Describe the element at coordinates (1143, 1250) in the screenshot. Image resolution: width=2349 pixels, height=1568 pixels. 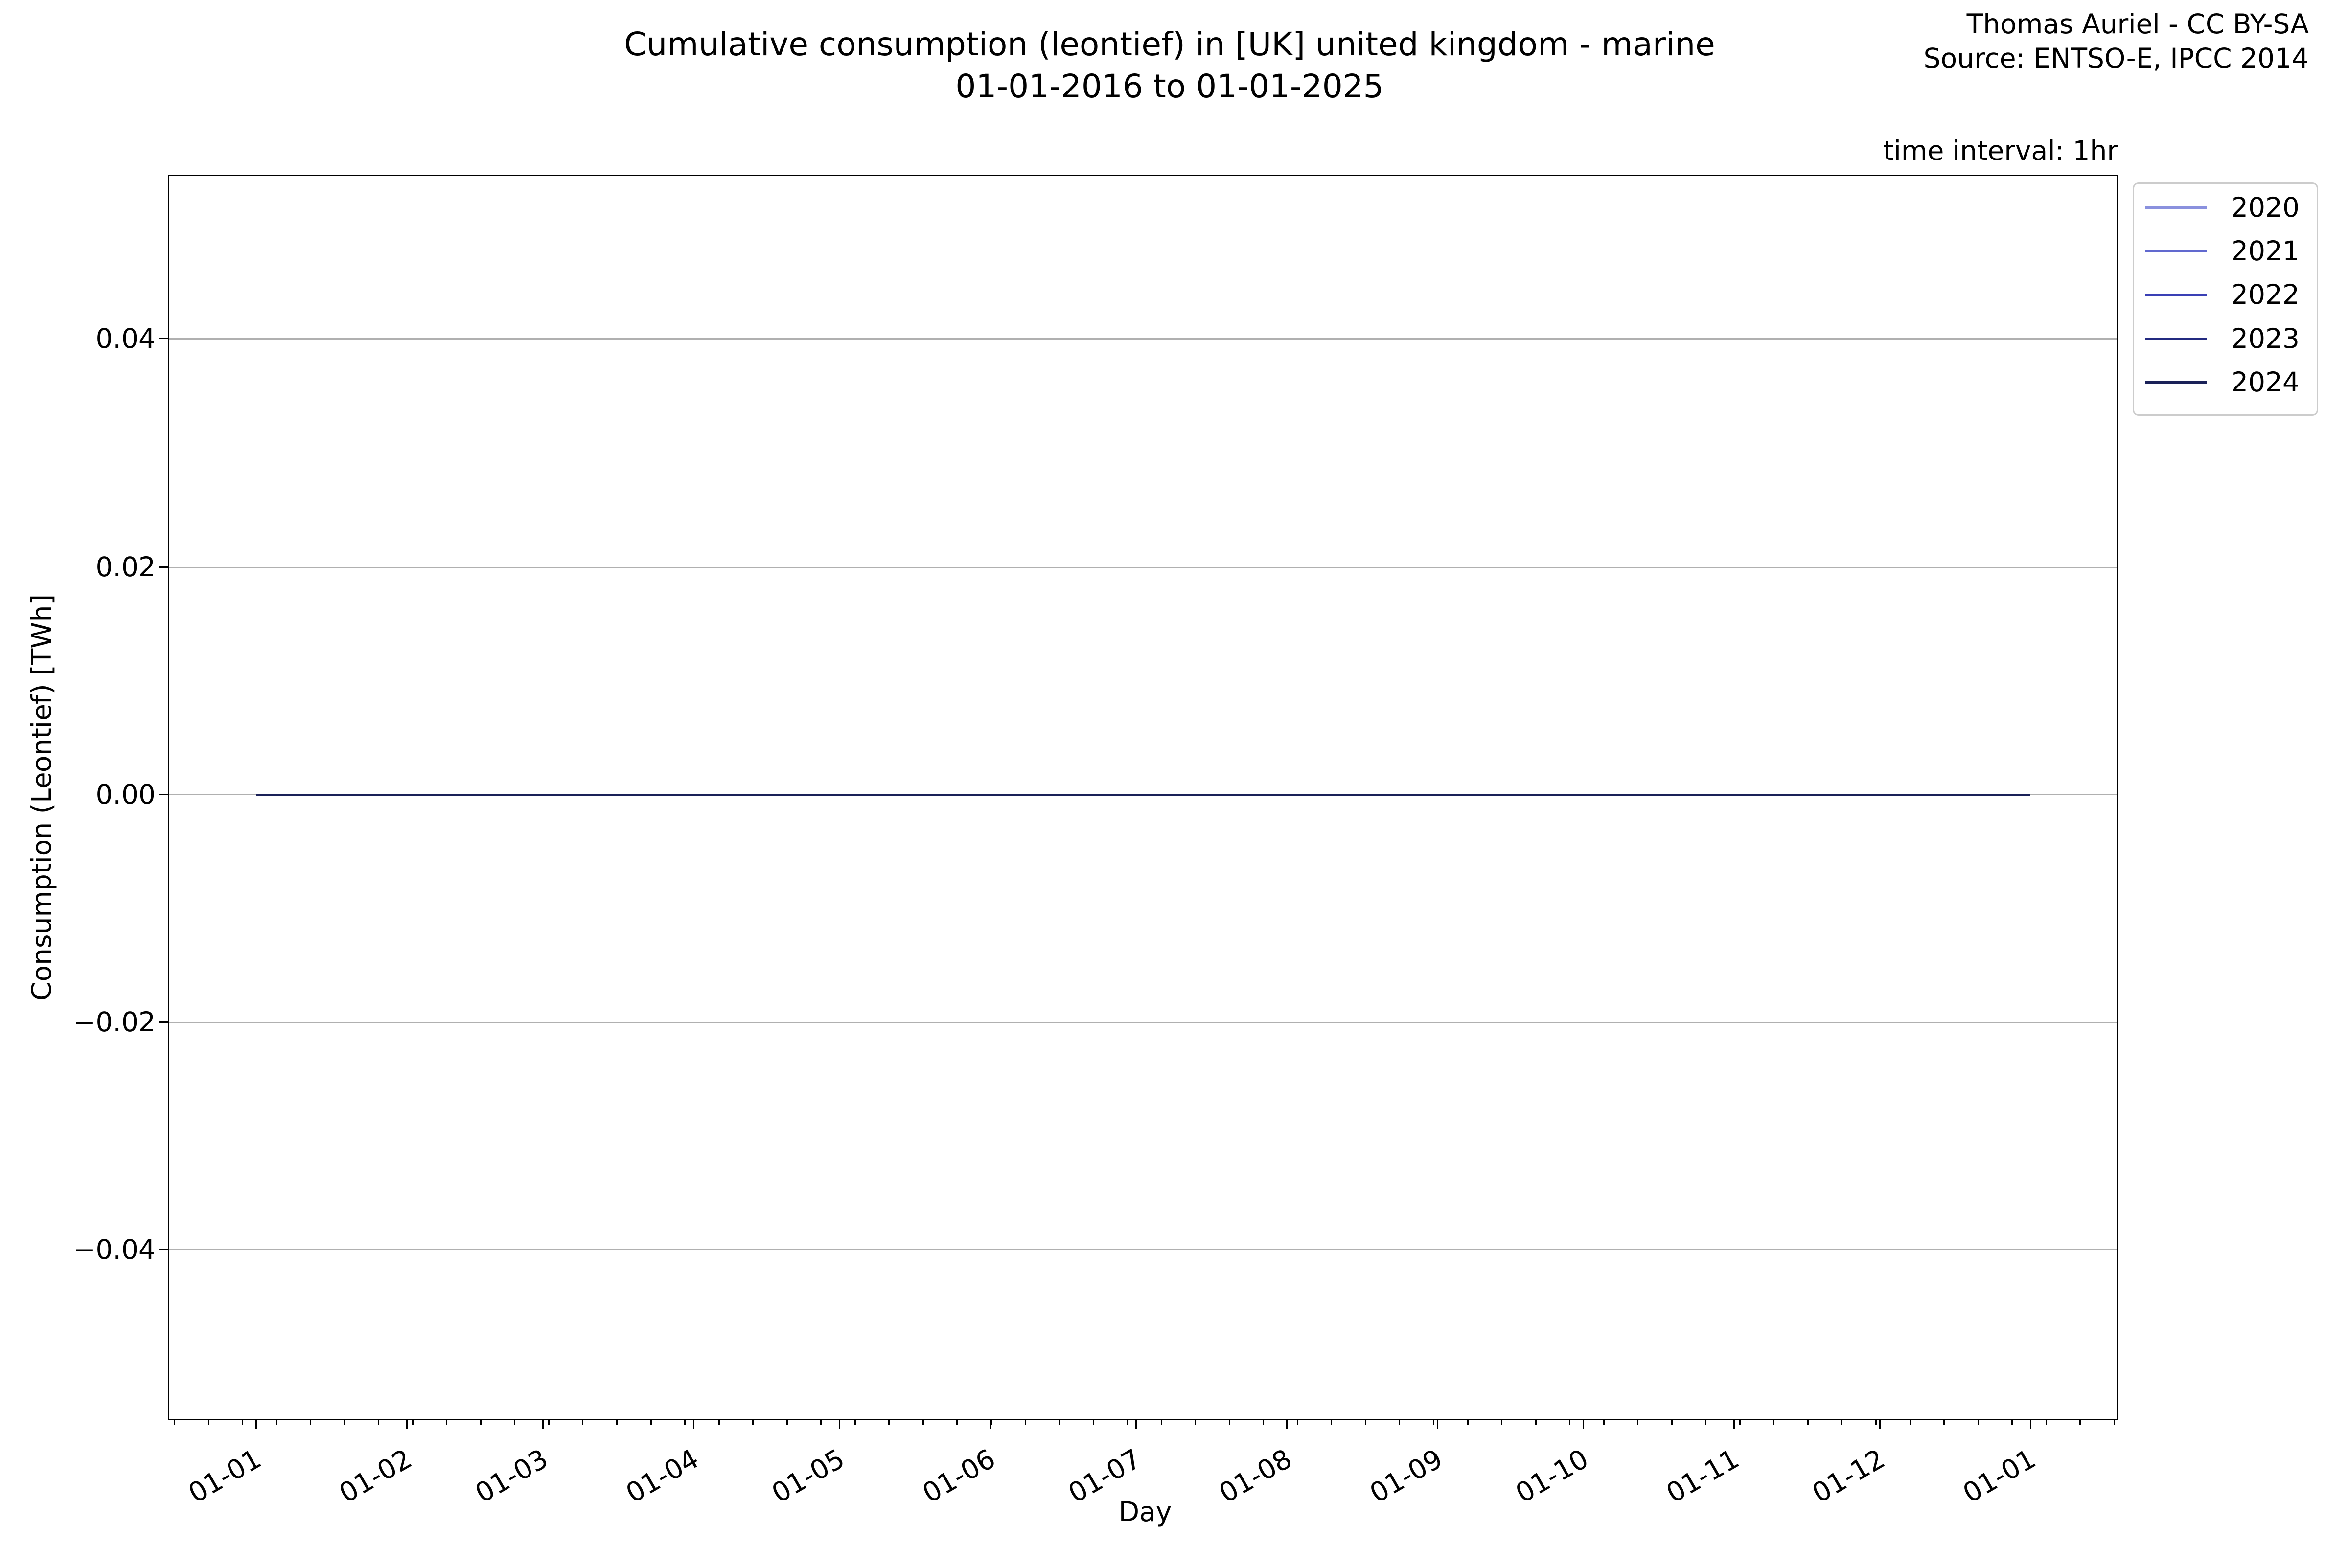
I see `gridline-y--0.04` at that location.